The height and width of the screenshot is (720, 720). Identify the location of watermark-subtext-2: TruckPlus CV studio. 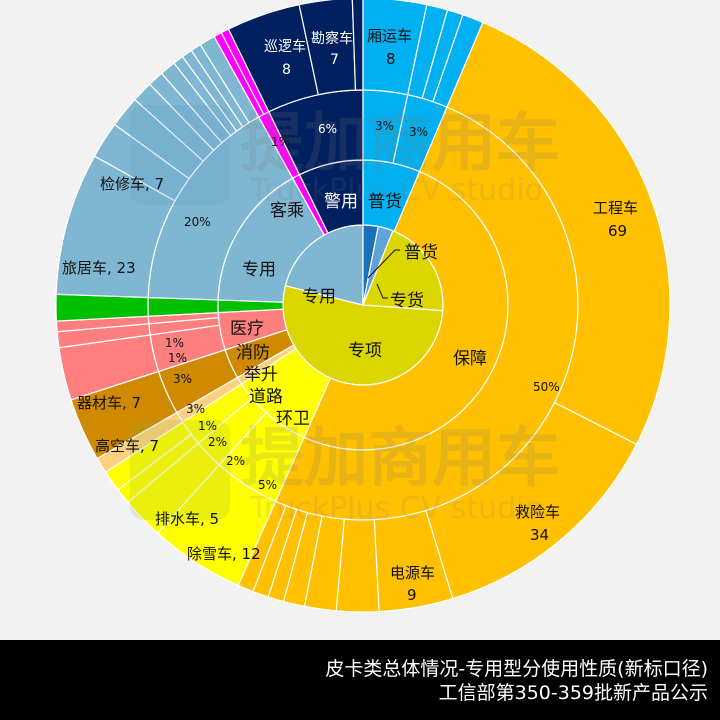
(396, 508).